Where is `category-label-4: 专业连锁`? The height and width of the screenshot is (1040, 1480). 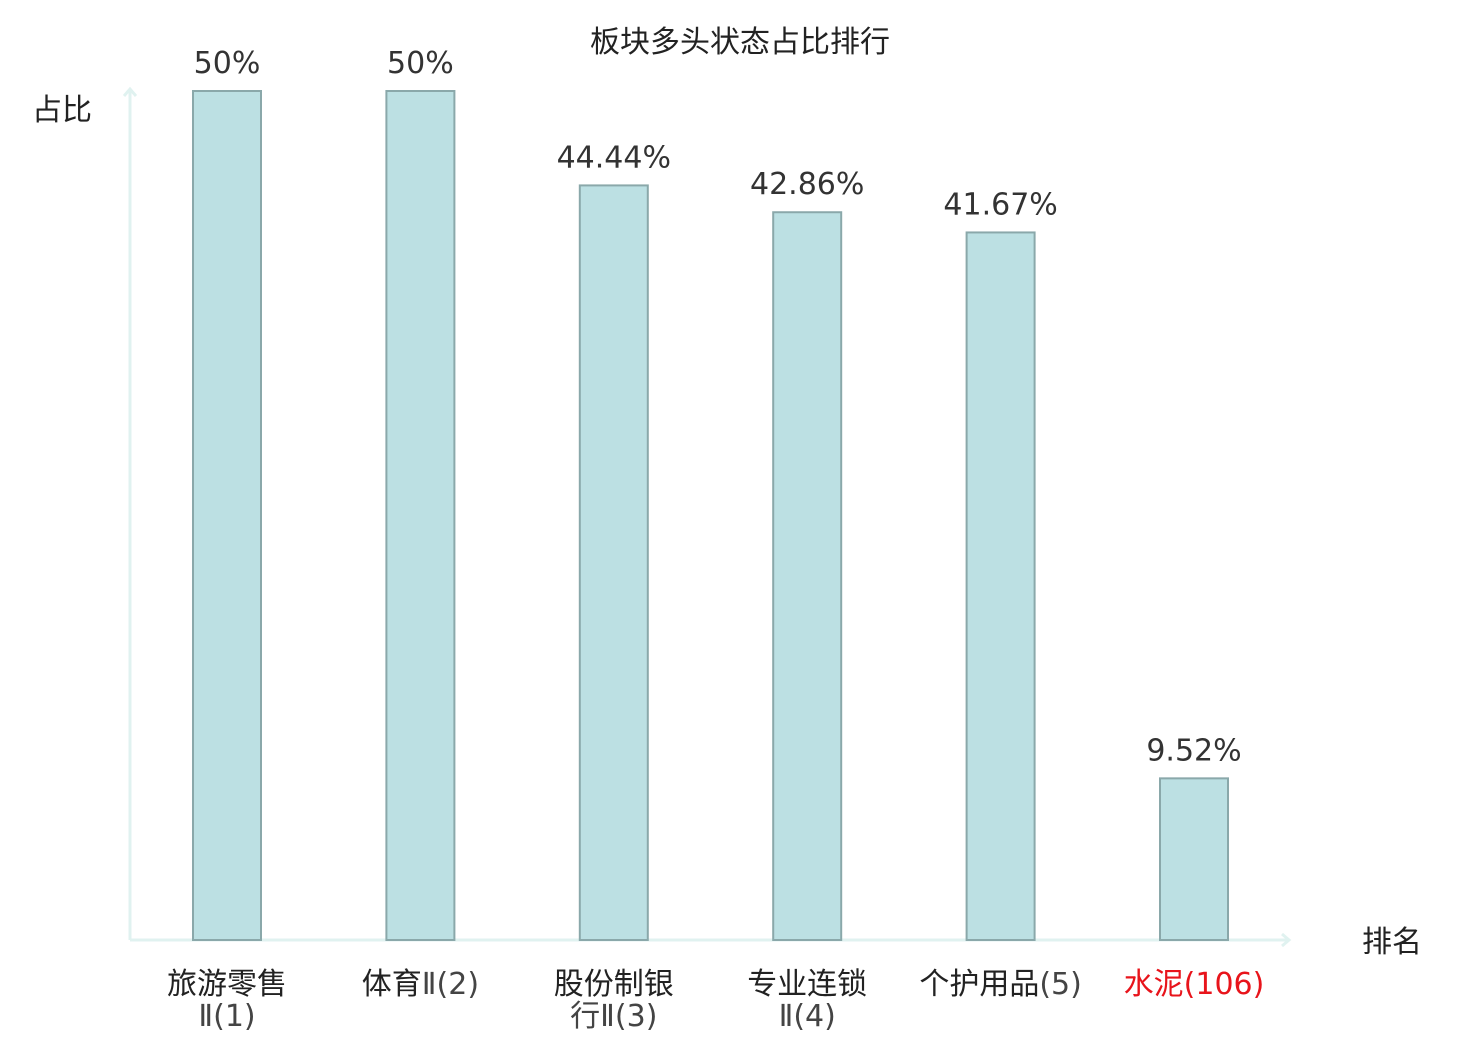
category-label-4: 专业连锁 is located at coordinates (807, 984).